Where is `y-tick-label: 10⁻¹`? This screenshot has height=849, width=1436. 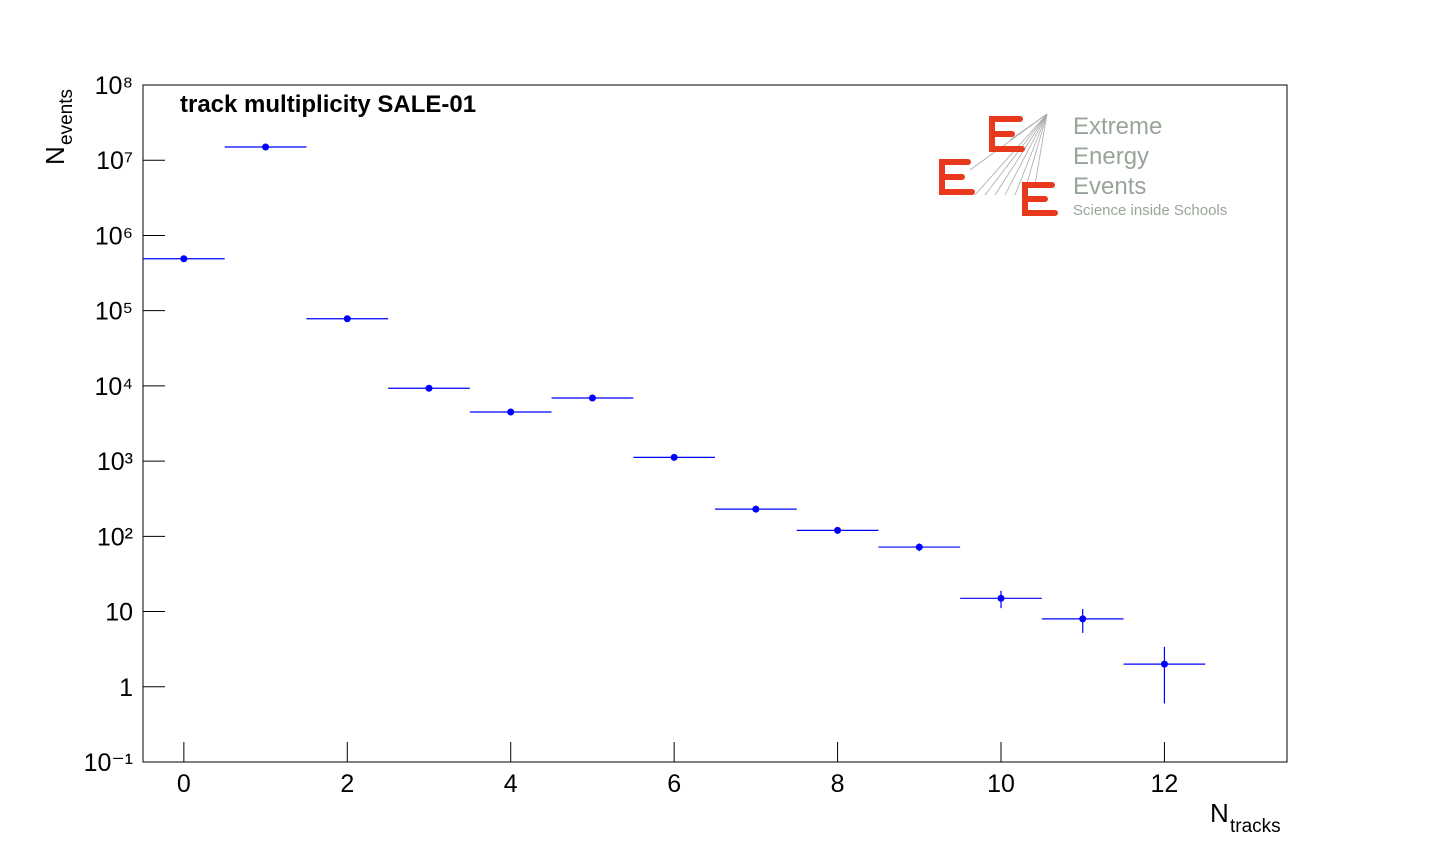
y-tick-label: 10⁻¹ is located at coordinates (108, 763).